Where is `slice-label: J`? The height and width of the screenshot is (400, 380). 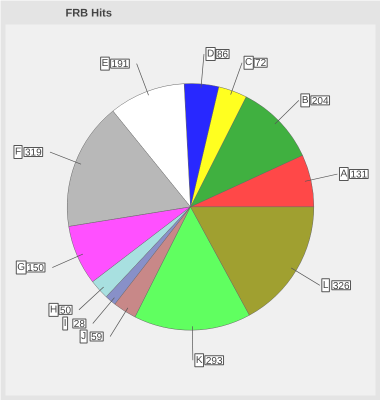
slice-label: J is located at coordinates (83, 336).